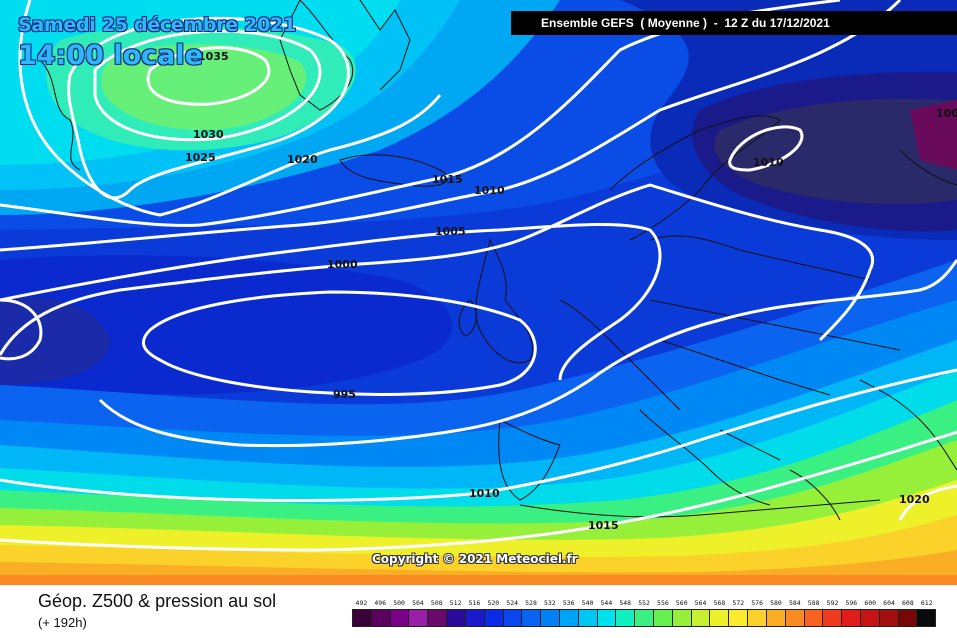  I want to click on isobar-1010b, so click(766, 148).